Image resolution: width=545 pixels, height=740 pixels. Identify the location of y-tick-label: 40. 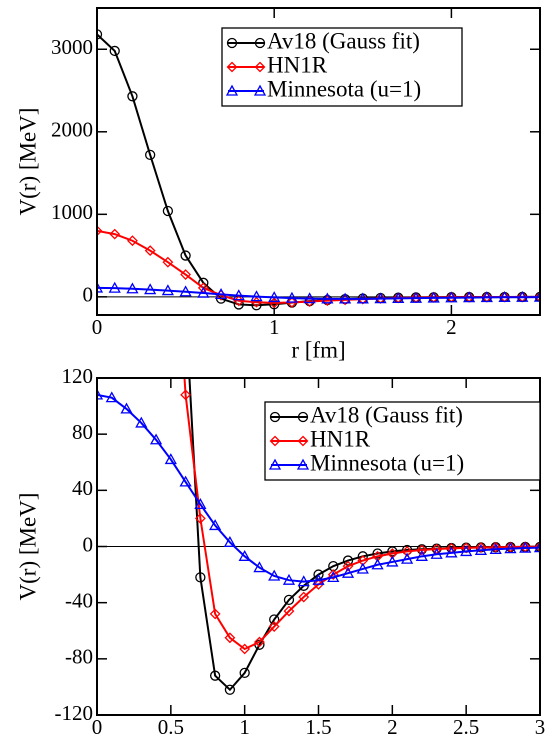
(82, 488).